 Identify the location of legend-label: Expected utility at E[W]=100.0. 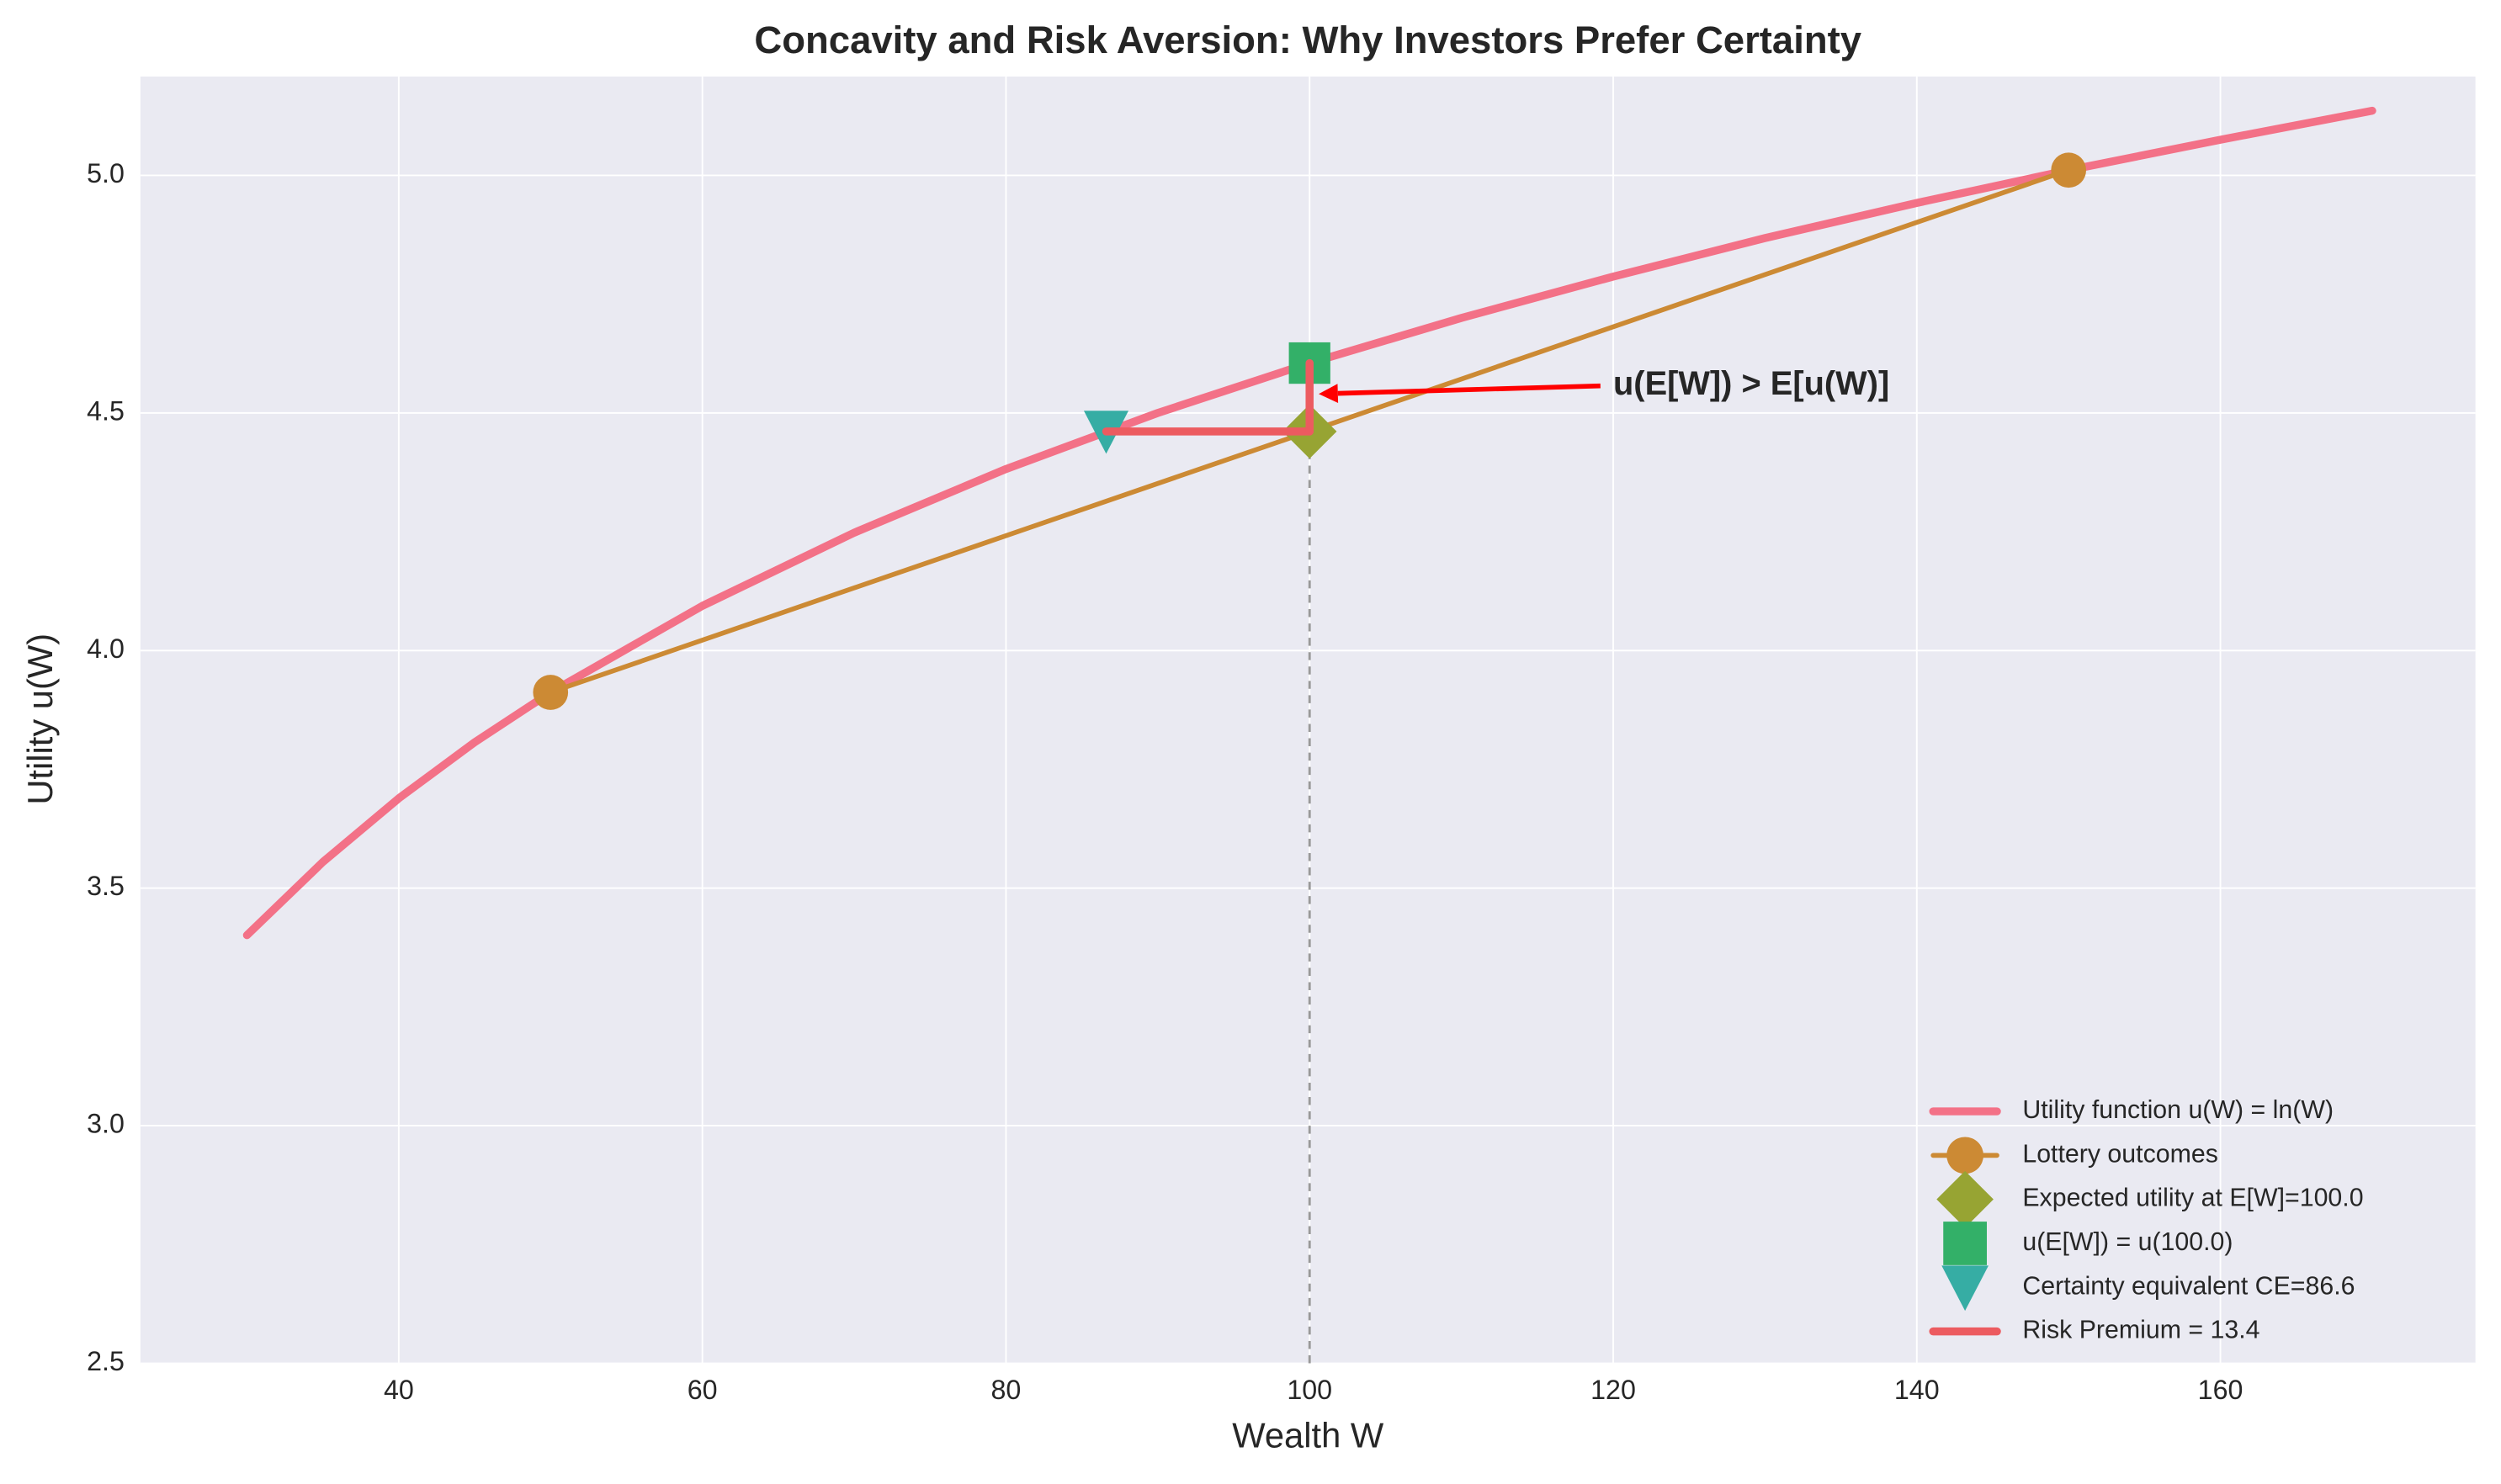
(2192, 1198).